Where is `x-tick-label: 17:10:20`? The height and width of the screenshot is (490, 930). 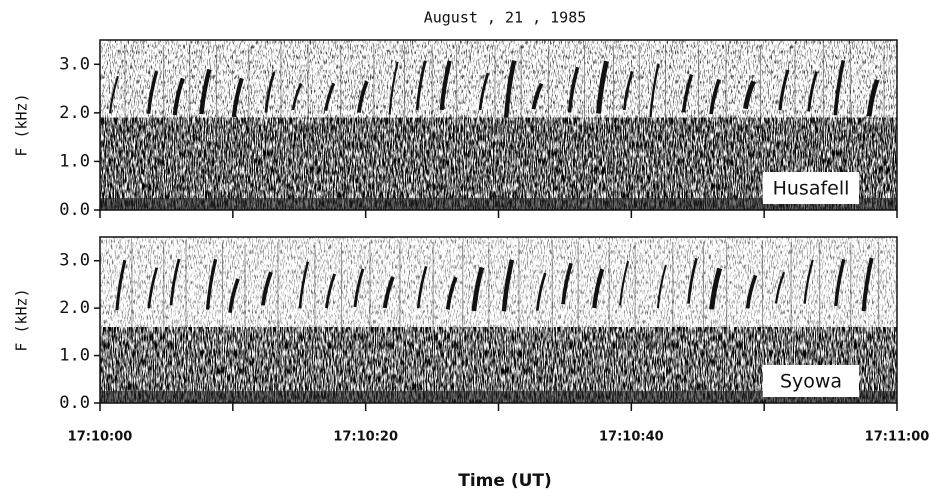 x-tick-label: 17:10:20 is located at coordinates (365, 437).